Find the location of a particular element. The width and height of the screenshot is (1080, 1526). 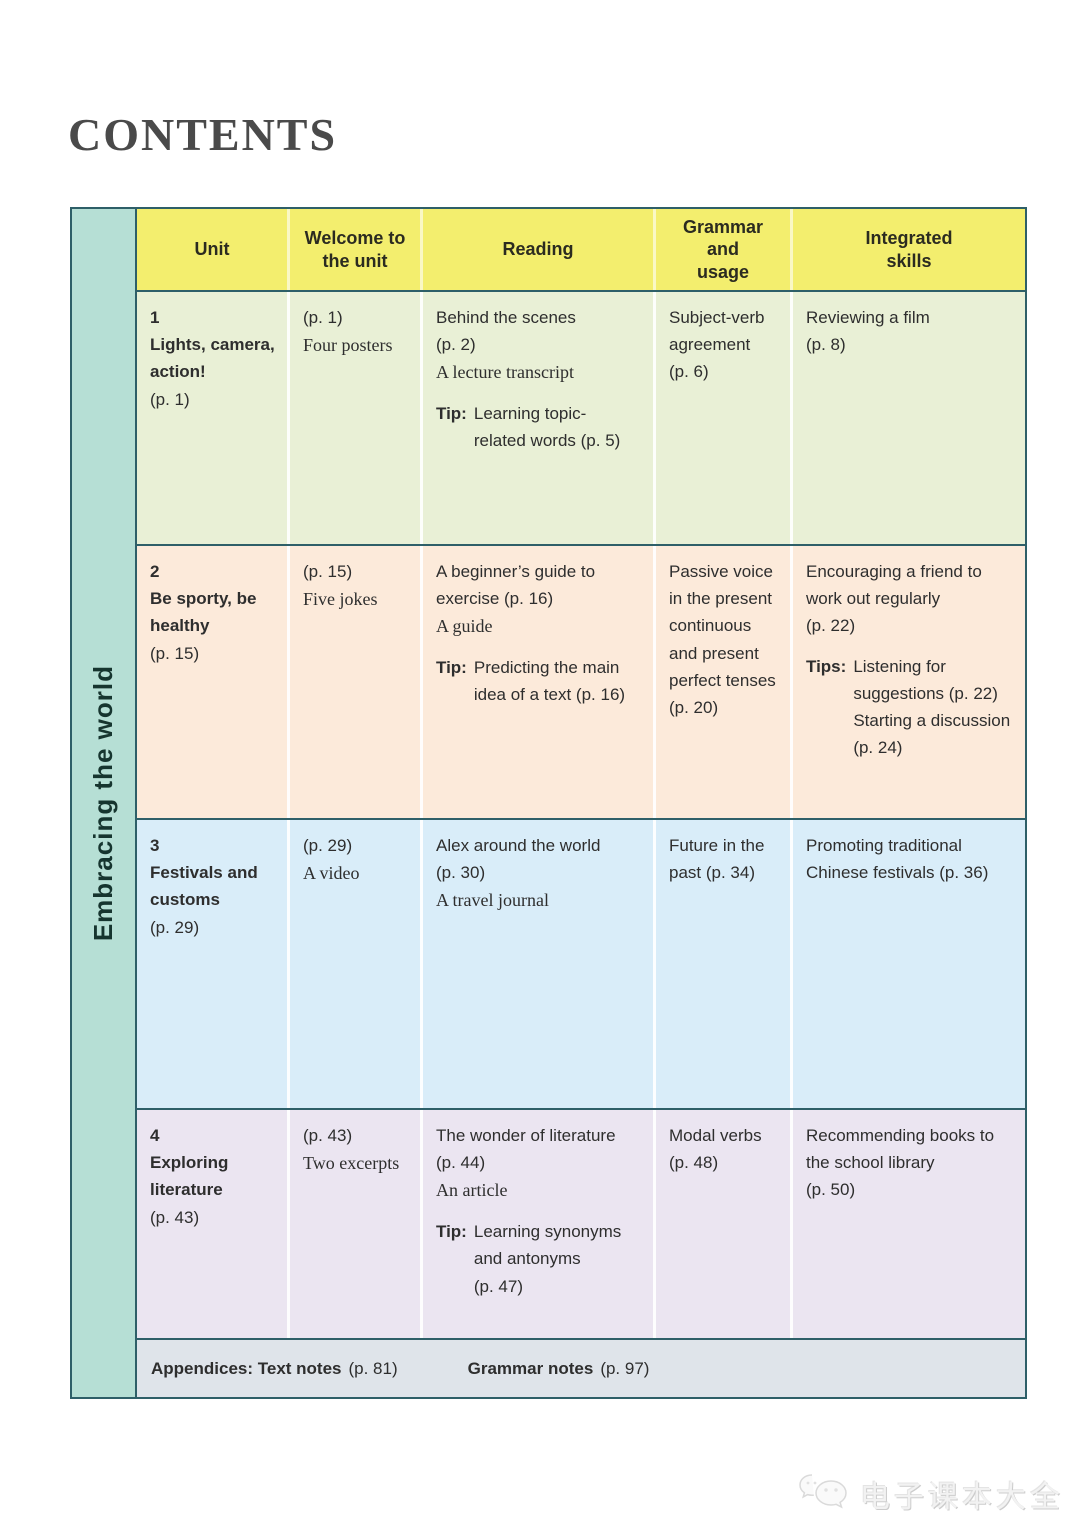

tip-text: Learning synonyms and antonyms (p. 47) is located at coordinates (547, 1259).